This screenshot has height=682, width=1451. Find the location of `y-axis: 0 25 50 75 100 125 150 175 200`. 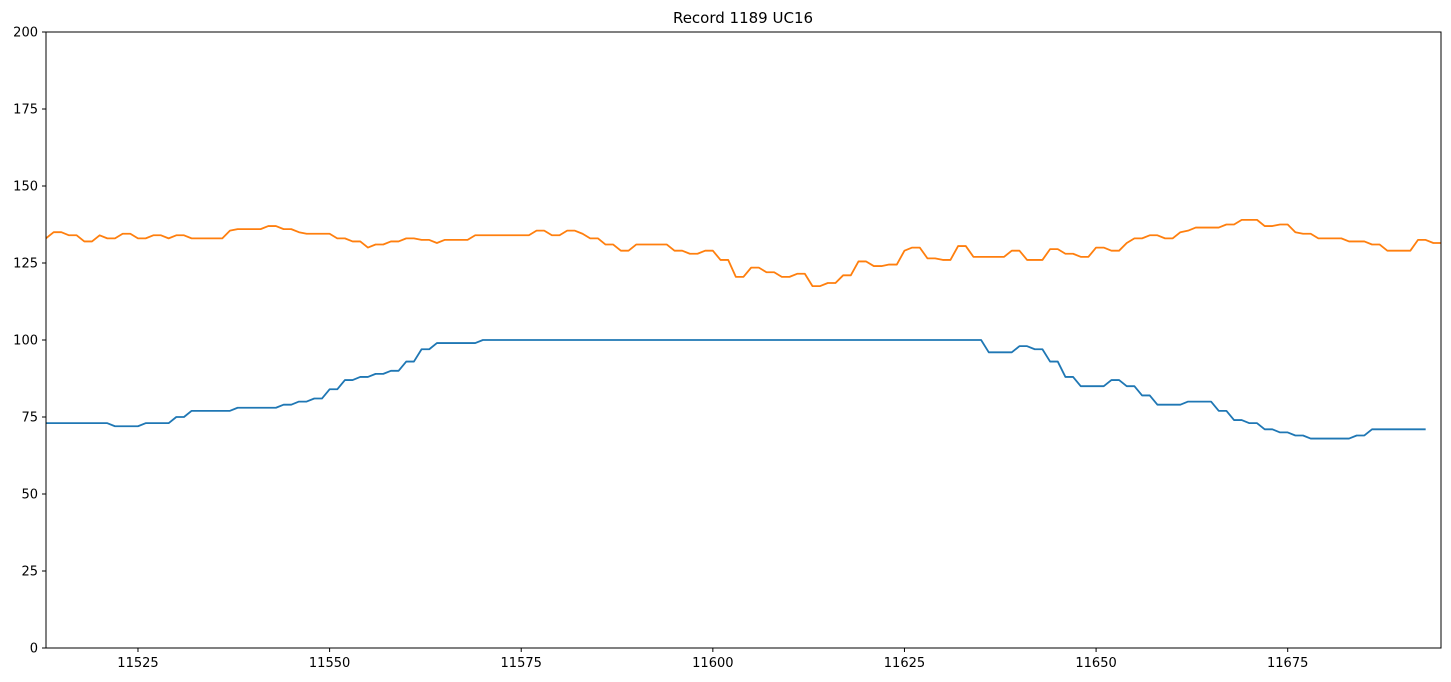

y-axis: 0 25 50 75 100 125 150 175 200 is located at coordinates (29, 341).